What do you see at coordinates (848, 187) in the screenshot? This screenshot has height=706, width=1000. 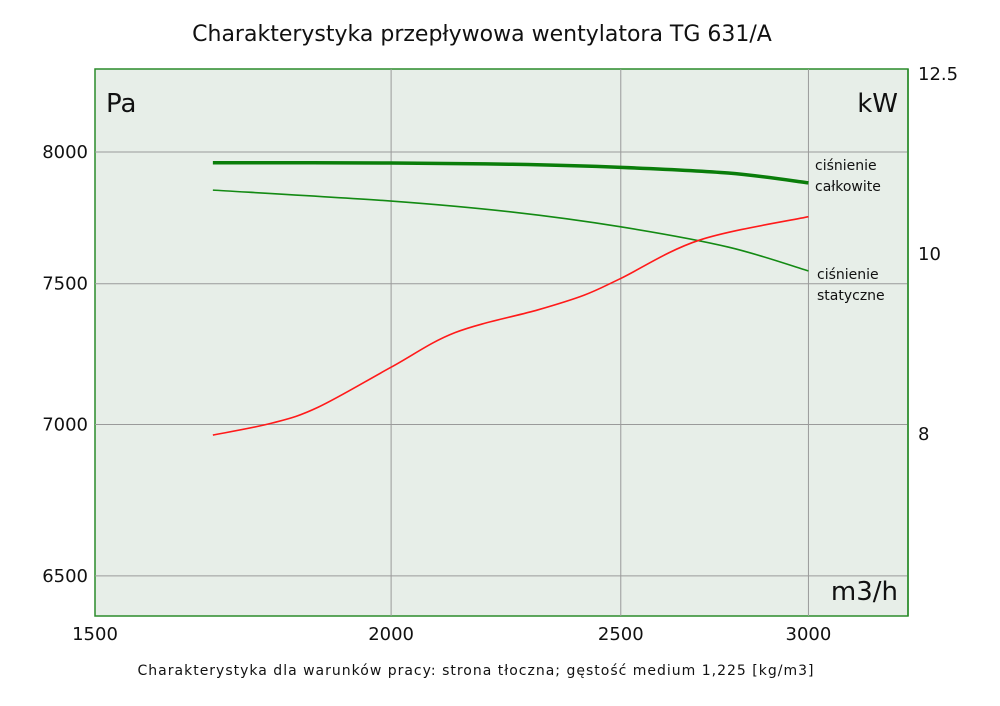 I see `label-total-2: całkowite` at bounding box center [848, 187].